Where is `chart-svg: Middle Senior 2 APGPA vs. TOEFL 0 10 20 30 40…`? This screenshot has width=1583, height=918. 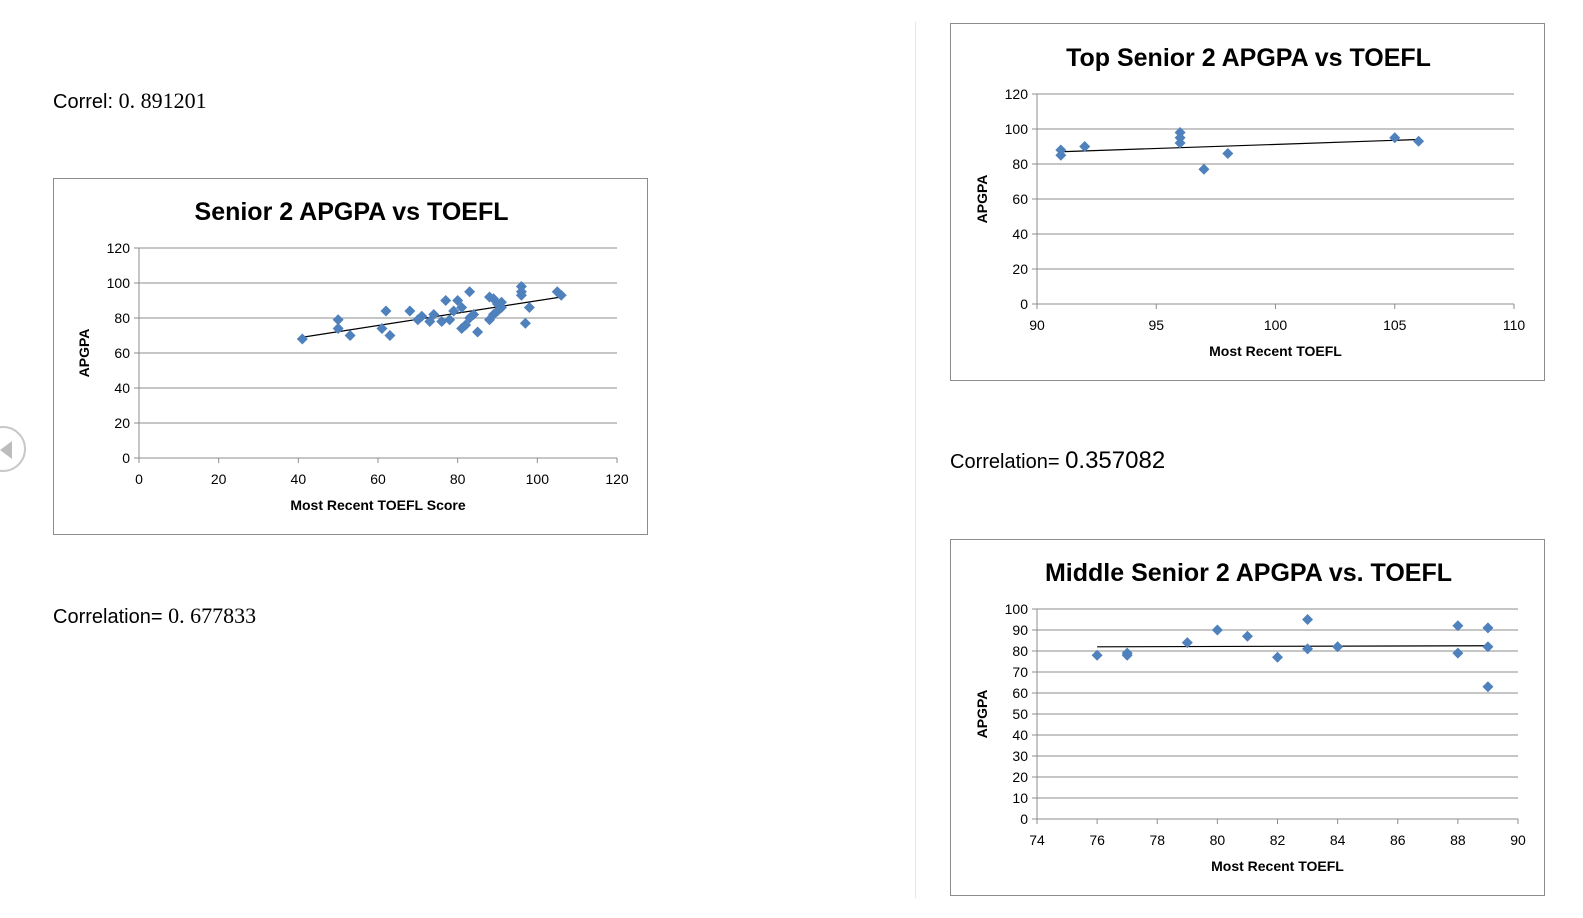
chart-svg: Middle Senior 2 APGPA vs. TOEFL 0 10 20 30 40… is located at coordinates (1250, 716).